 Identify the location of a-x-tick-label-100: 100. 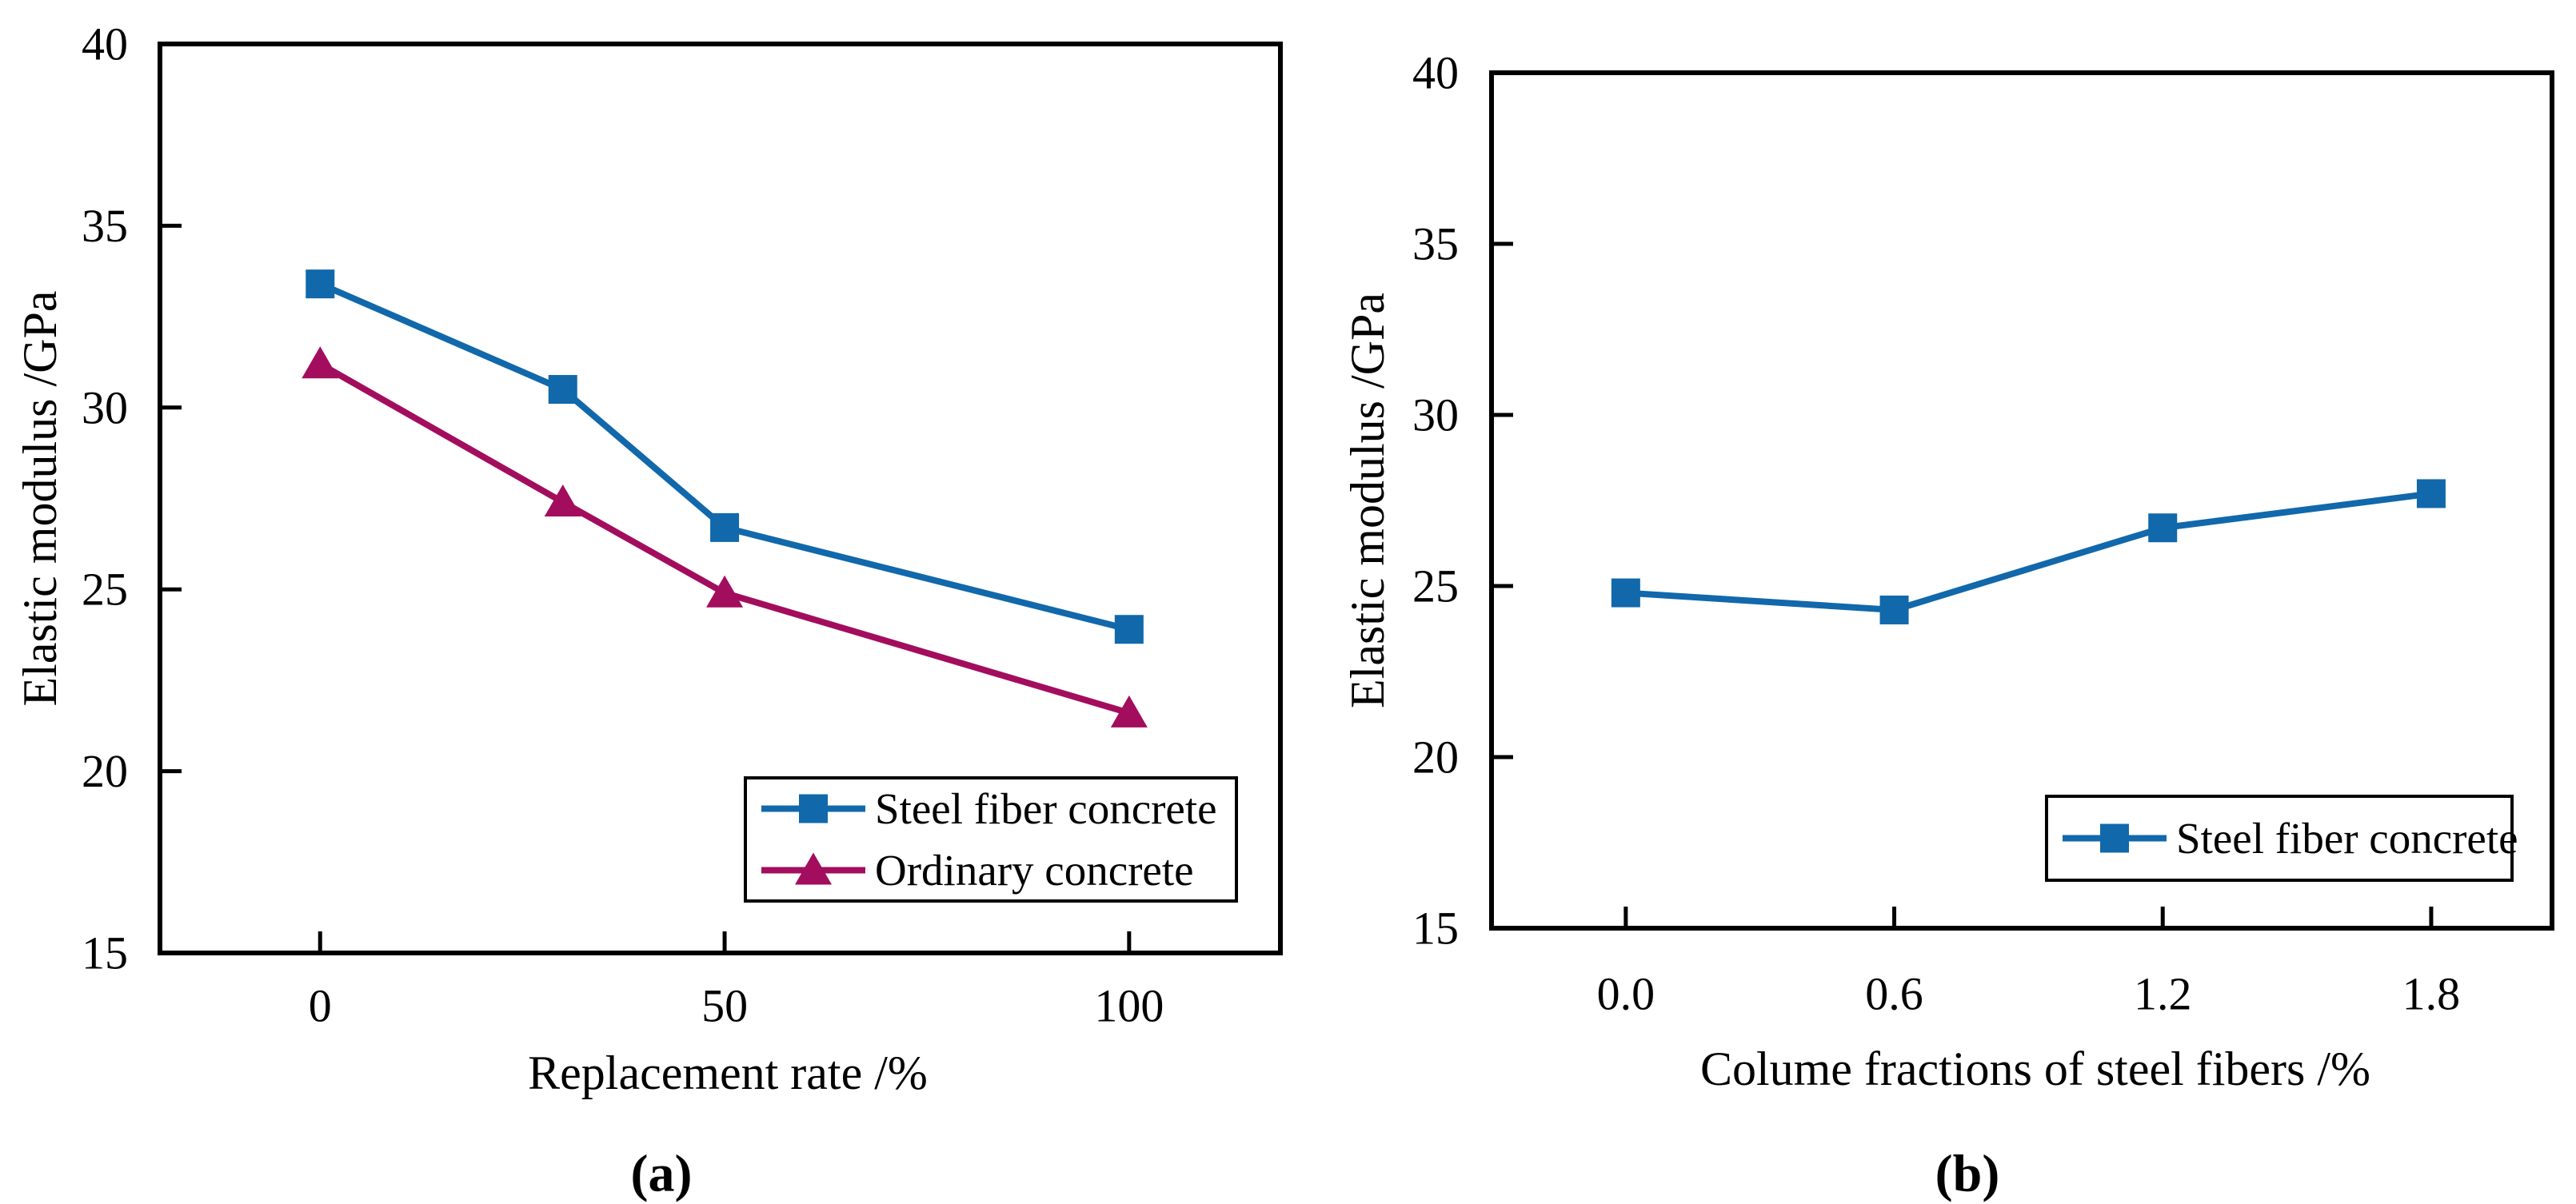
(1129, 1006).